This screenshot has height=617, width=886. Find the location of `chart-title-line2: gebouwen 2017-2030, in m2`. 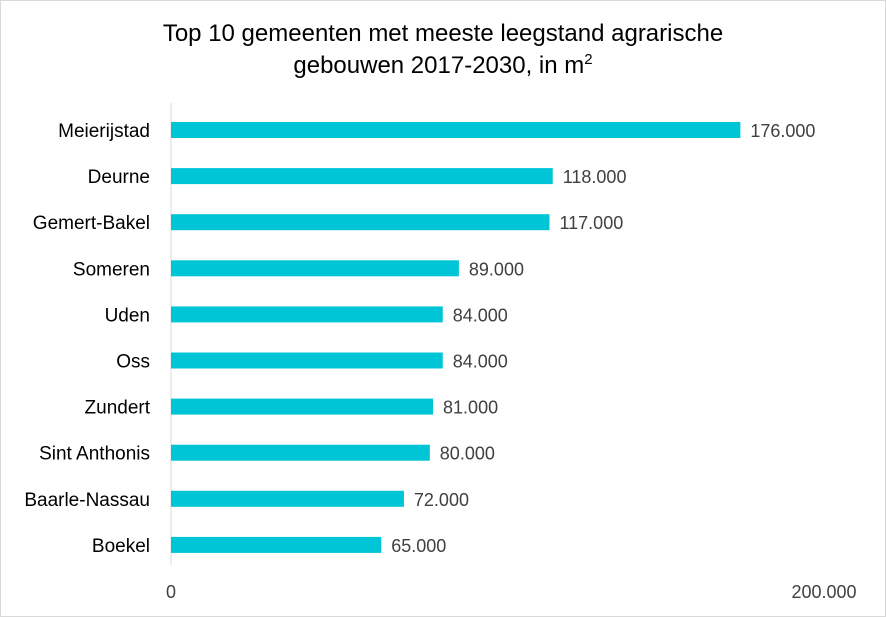

chart-title-line2: gebouwen 2017-2030, in m2 is located at coordinates (443, 66).